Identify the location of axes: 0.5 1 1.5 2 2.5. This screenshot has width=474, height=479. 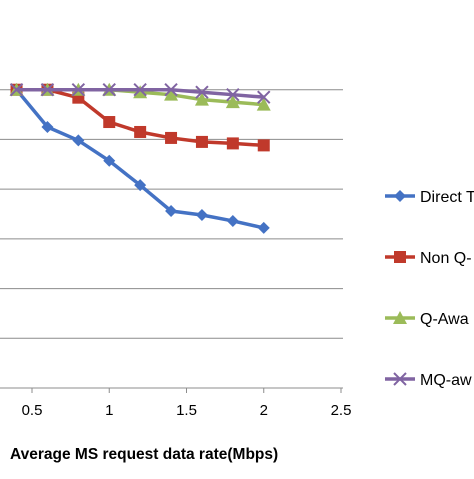
(176, 403).